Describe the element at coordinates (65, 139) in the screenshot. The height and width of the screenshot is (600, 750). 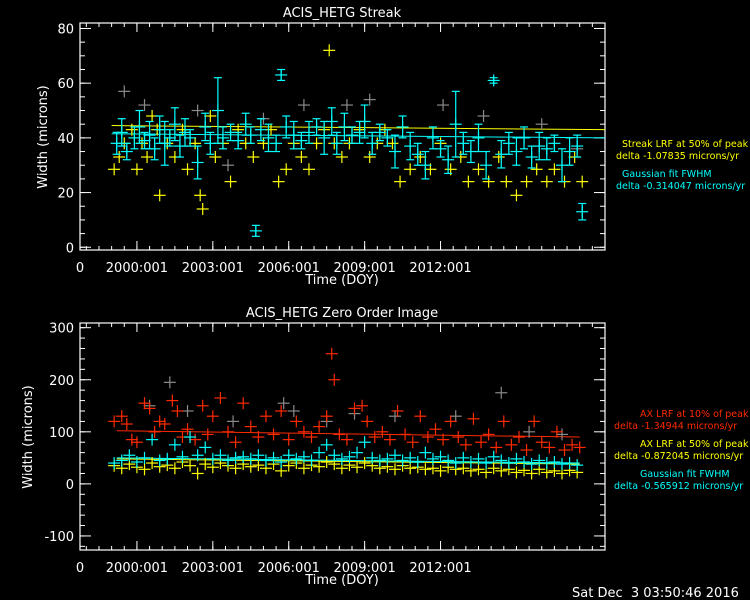
I see `top-y-tick-label: 40` at that location.